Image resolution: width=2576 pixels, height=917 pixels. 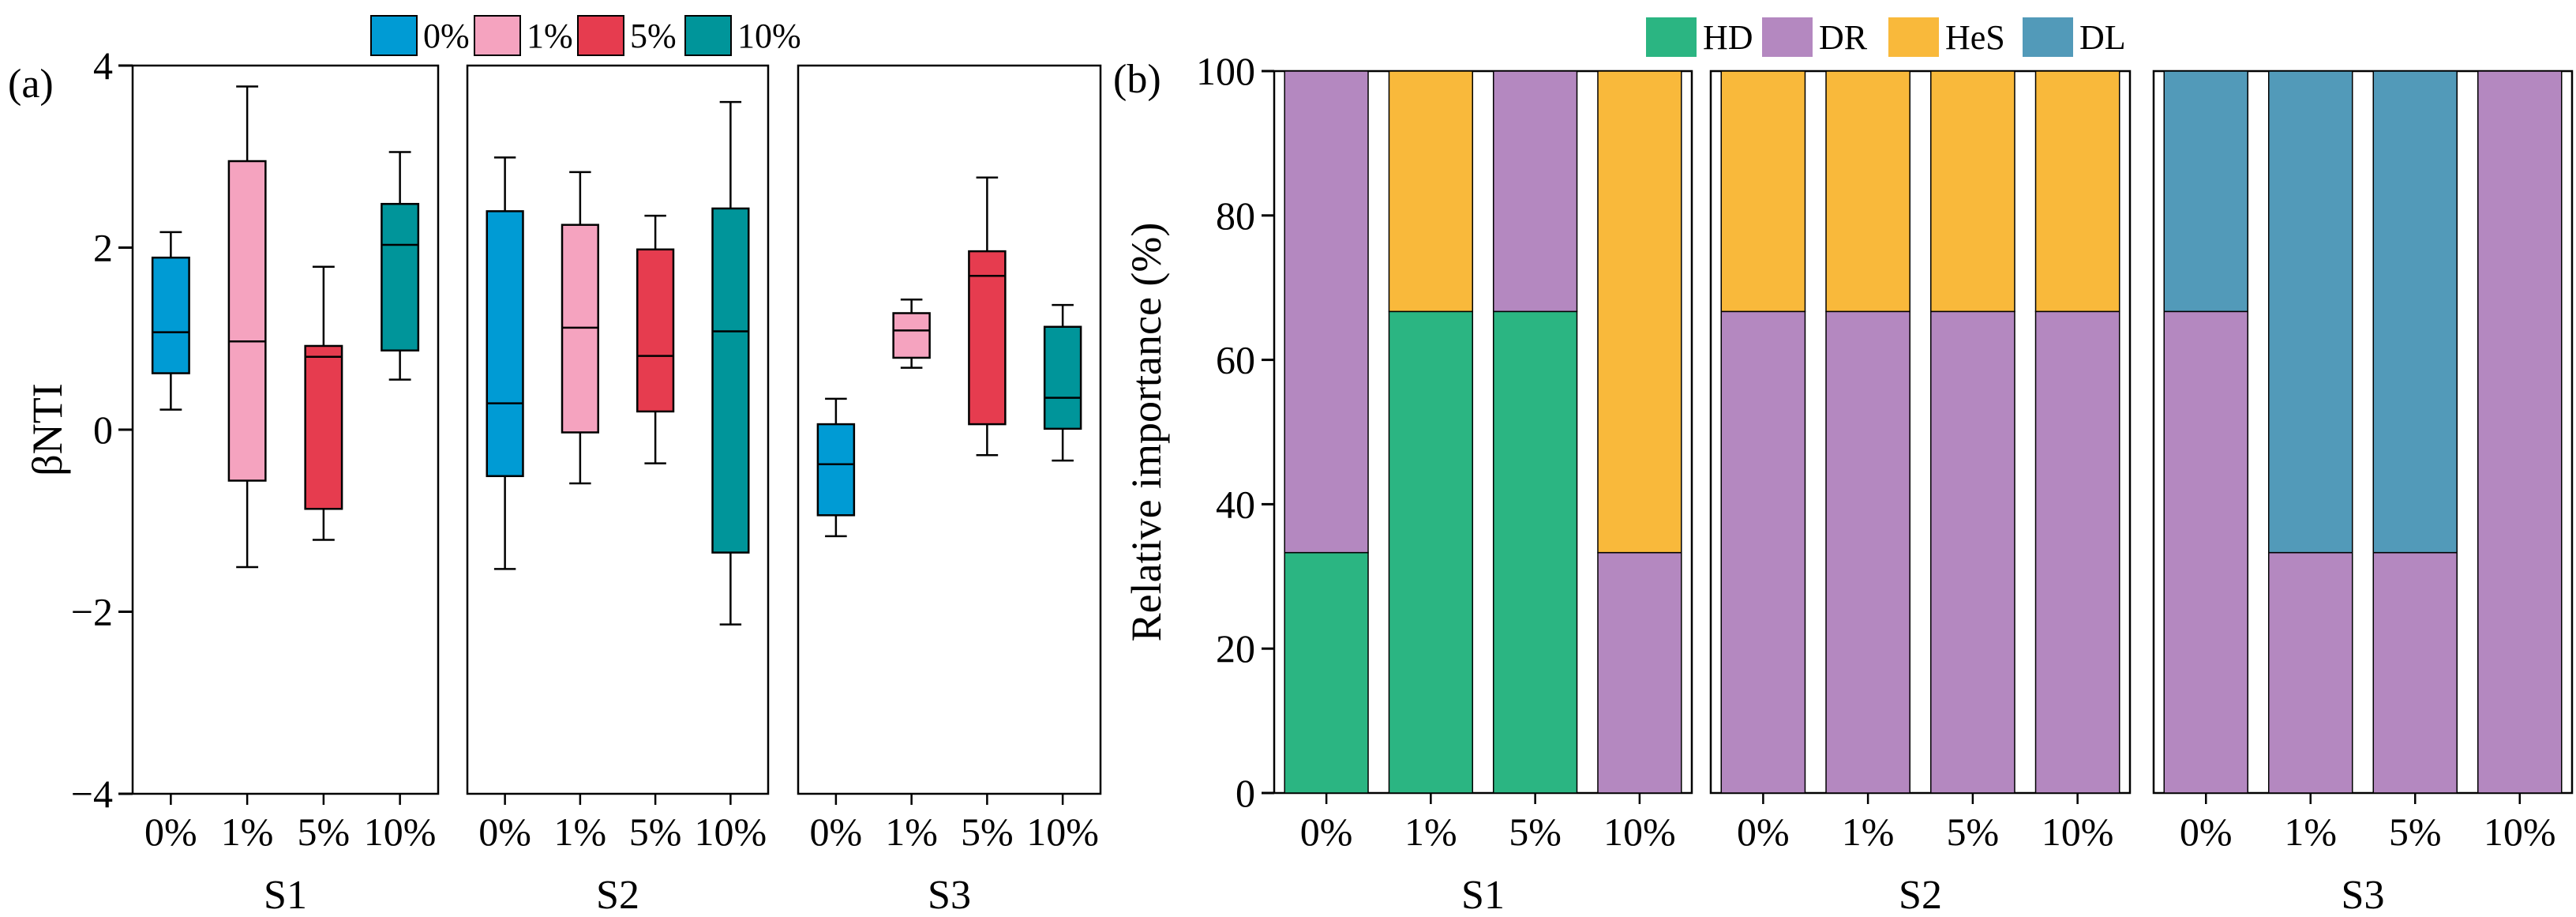 I want to click on bar-s3-10pct, so click(x=2520, y=432).